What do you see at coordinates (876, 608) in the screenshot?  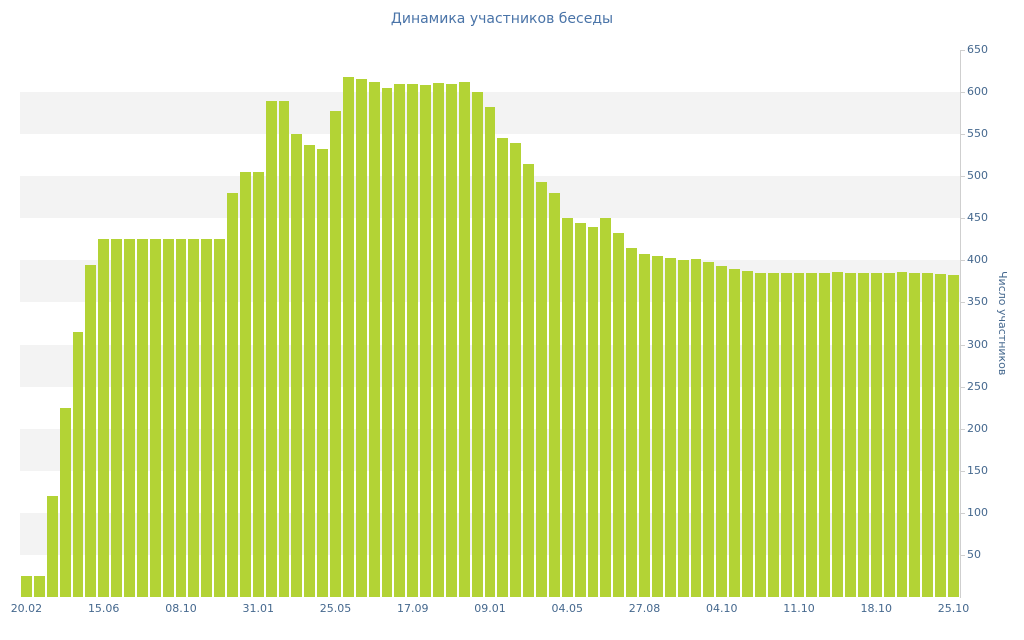 I see `x-tick-label: 18.10` at bounding box center [876, 608].